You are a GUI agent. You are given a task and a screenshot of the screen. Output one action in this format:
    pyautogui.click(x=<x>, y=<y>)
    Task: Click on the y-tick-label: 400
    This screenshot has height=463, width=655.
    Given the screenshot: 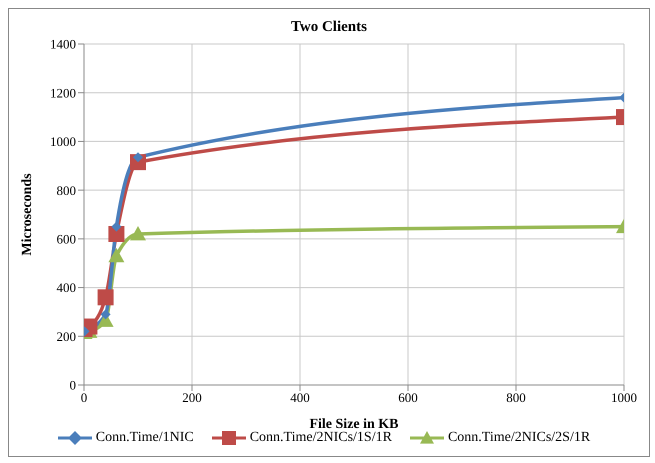 What is the action you would take?
    pyautogui.click(x=66, y=288)
    